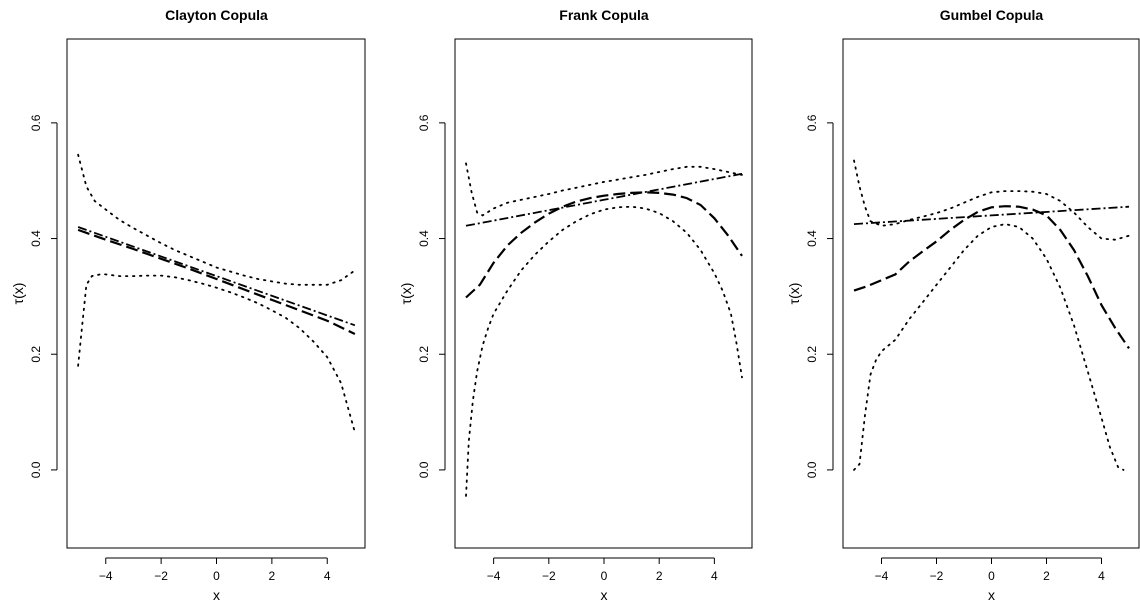 The width and height of the screenshot is (1140, 606). I want to click on chart-title: Gumbel Copula, so click(992, 15).